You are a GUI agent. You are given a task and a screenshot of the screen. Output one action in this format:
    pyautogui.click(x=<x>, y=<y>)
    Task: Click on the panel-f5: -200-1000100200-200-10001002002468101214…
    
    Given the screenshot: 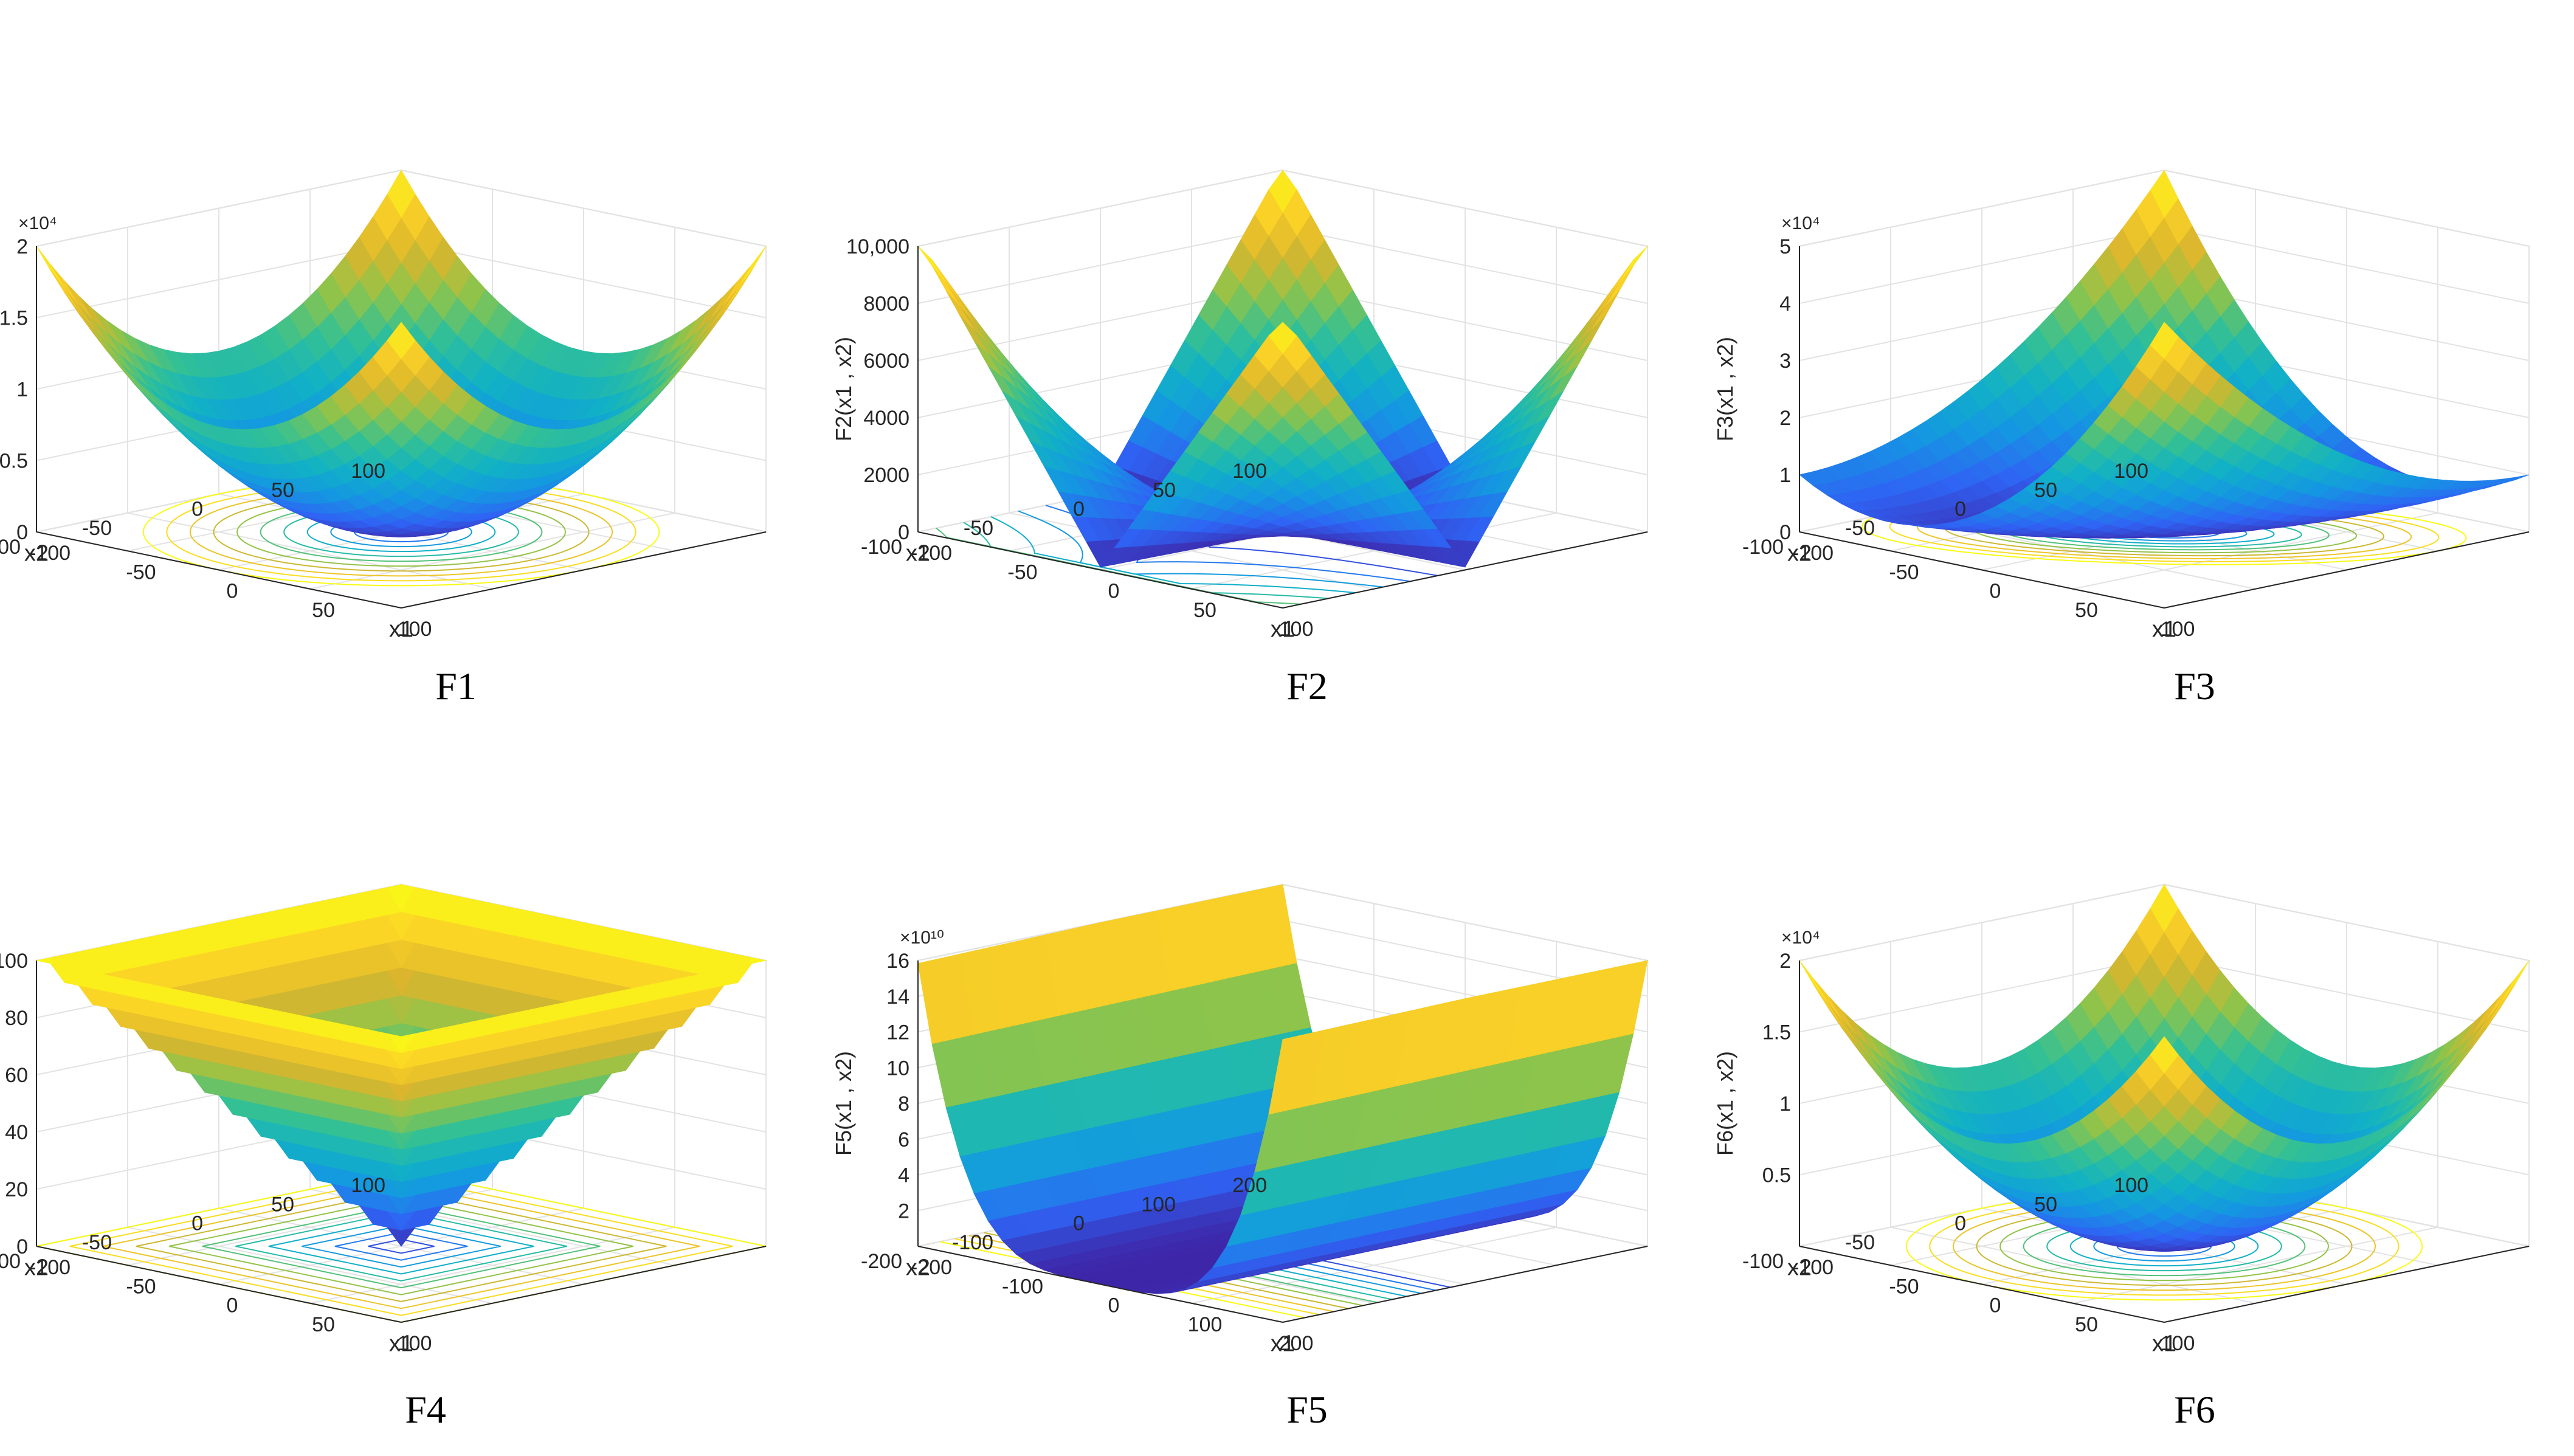 What is the action you would take?
    pyautogui.click(x=1239, y=1157)
    